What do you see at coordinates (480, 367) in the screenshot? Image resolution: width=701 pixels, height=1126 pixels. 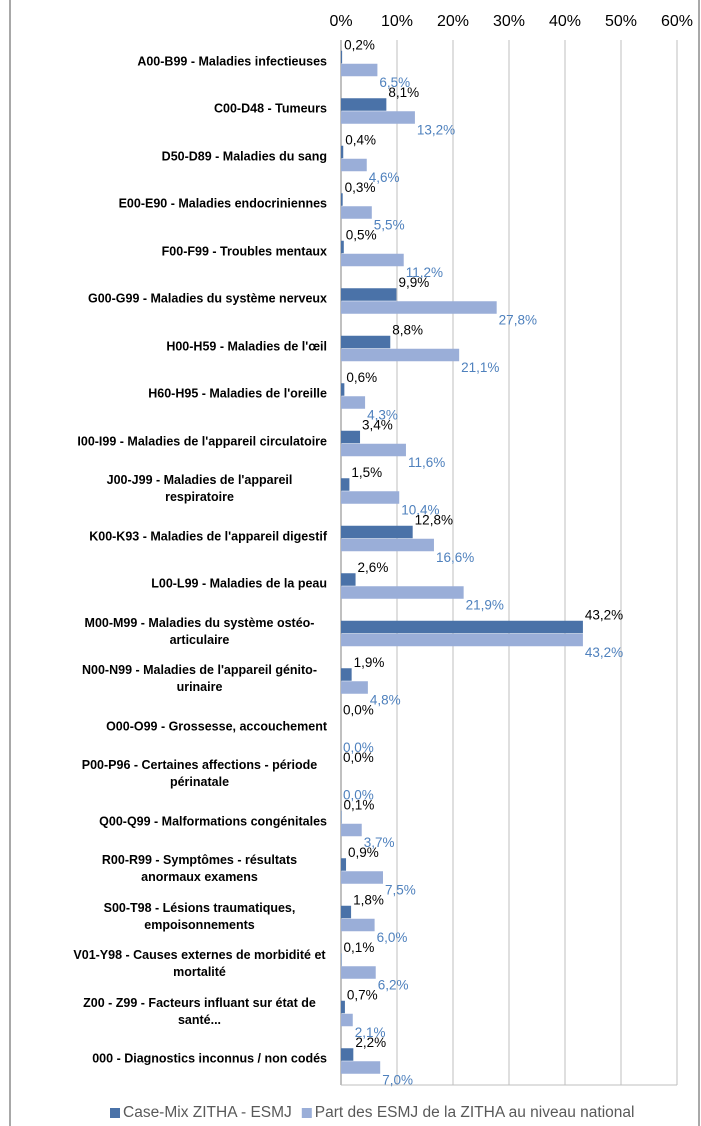 I see `value-label: 21,1%` at bounding box center [480, 367].